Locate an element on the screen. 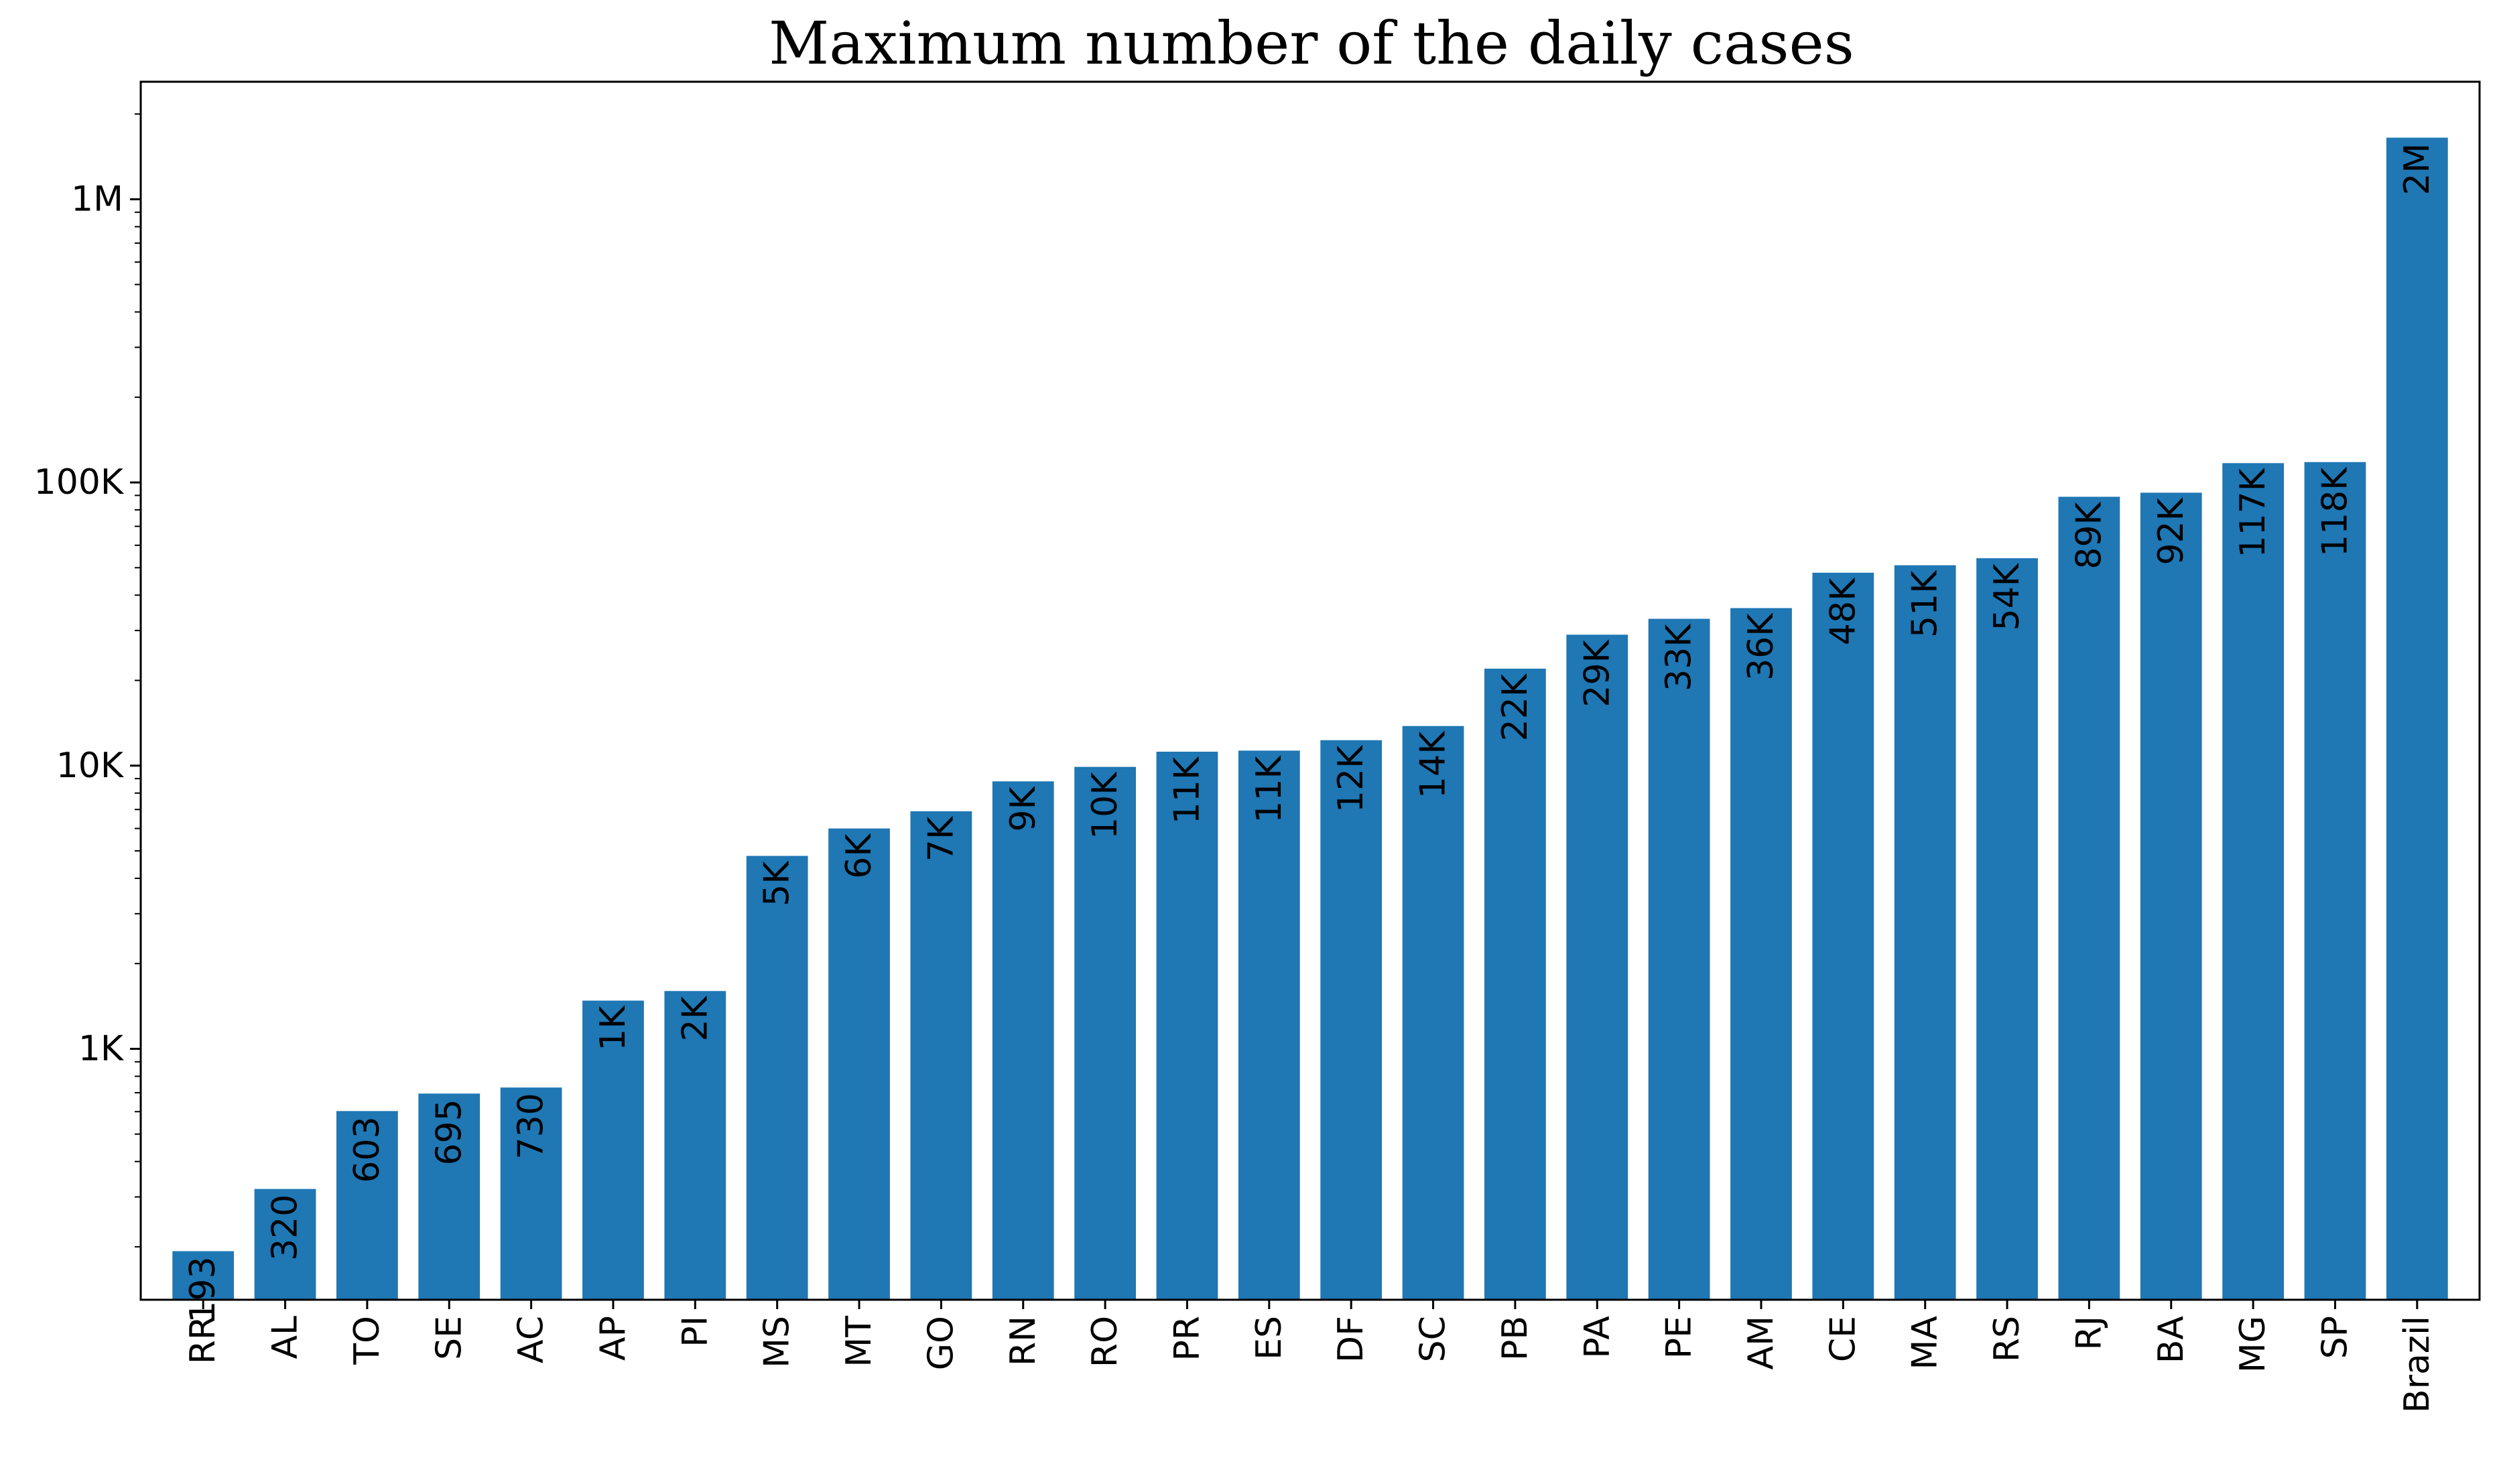 Image resolution: width=2499 pixels, height=1484 pixels. bar-es is located at coordinates (1269, 1025).